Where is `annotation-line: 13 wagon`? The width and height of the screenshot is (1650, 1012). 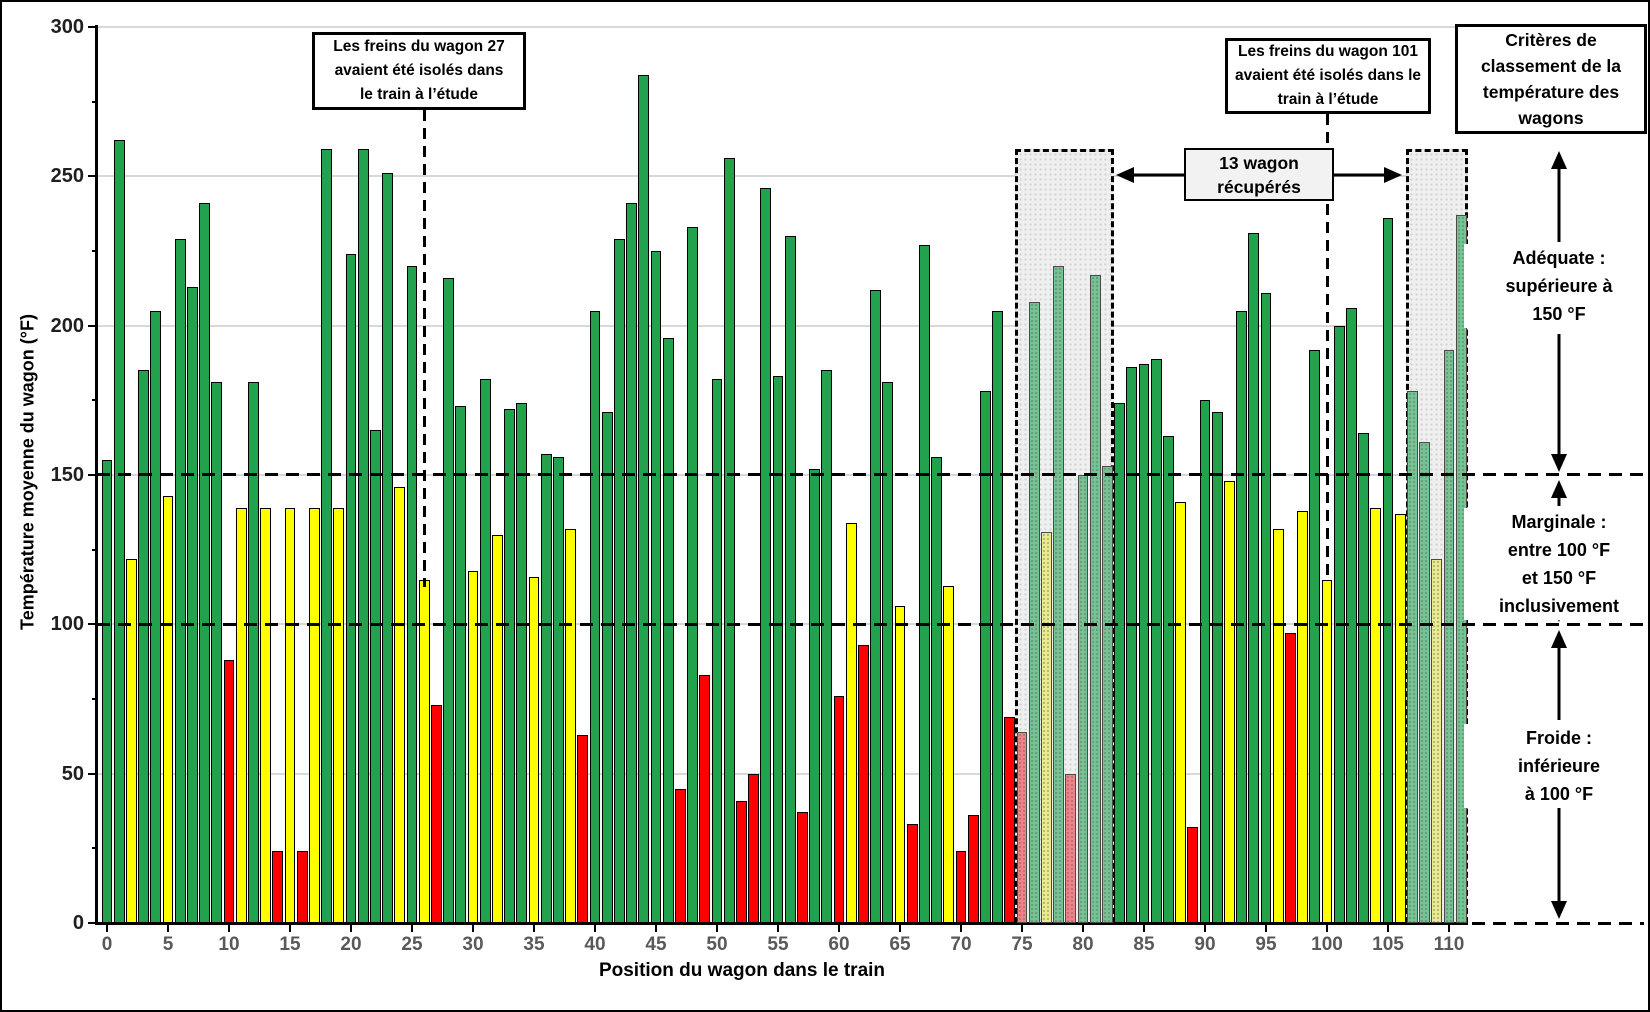
annotation-line: 13 wagon is located at coordinates (1259, 162).